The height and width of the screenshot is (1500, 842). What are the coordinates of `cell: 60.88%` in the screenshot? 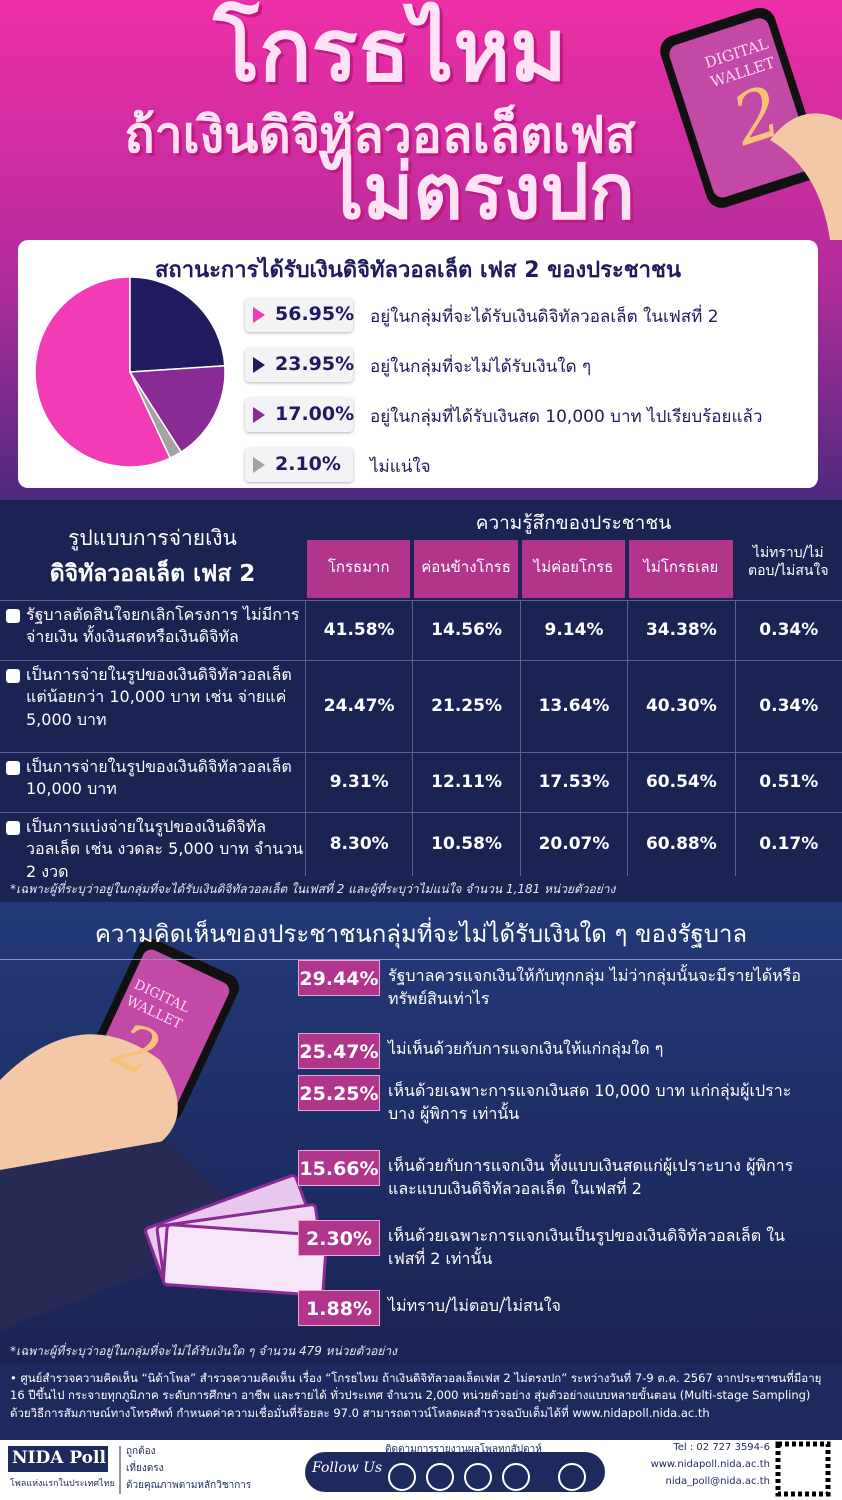 It's located at (680, 844).